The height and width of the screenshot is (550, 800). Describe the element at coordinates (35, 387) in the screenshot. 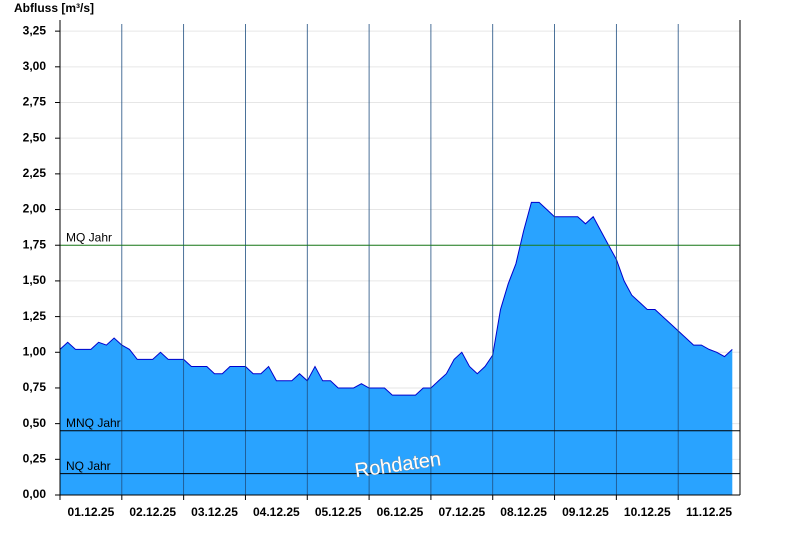

I see `y-tick-label: 0,75` at that location.